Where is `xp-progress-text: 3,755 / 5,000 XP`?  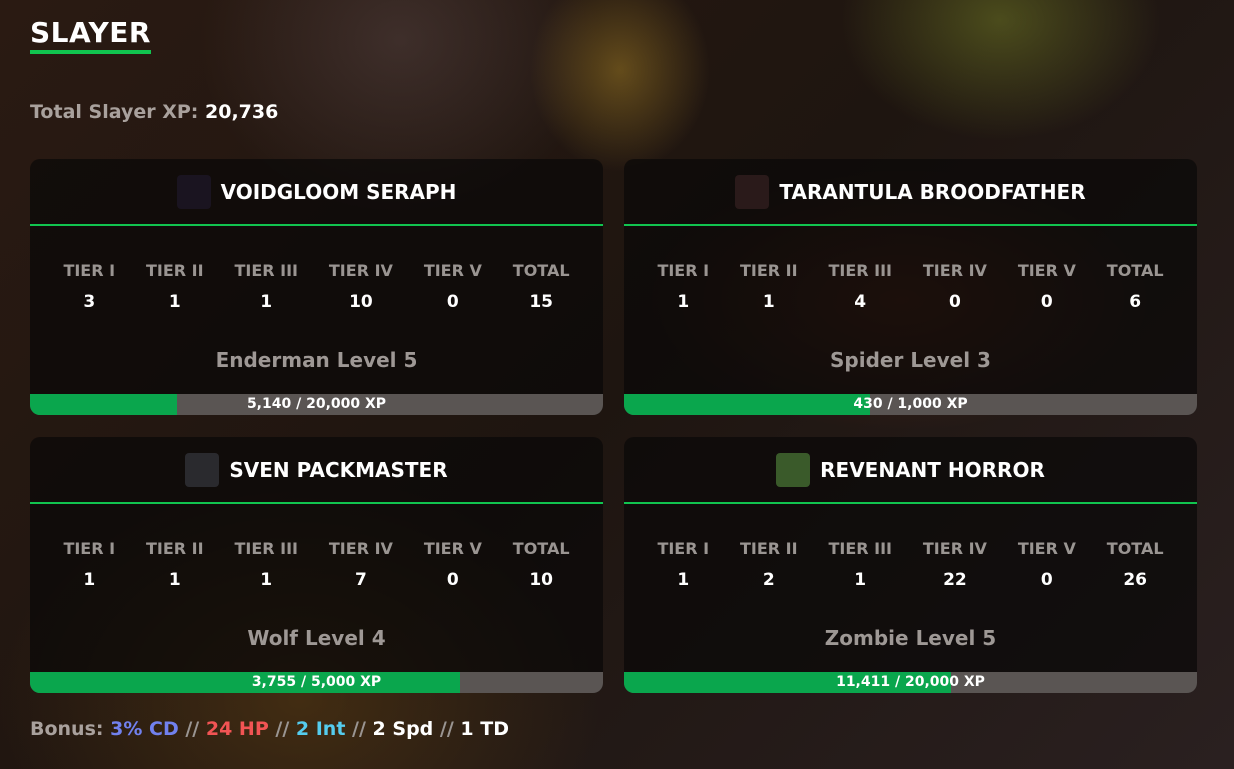
xp-progress-text: 3,755 / 5,000 XP is located at coordinates (316, 682).